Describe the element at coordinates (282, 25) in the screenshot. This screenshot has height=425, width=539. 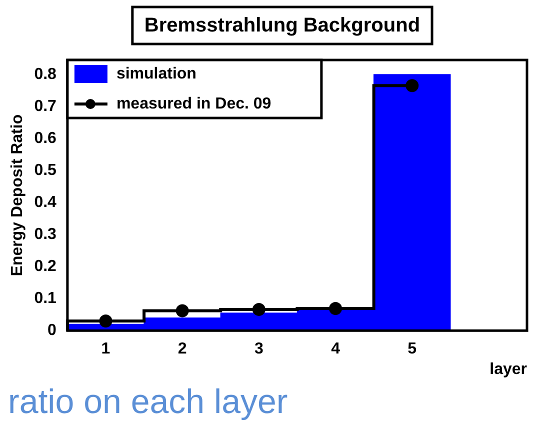
I see `chart-title: Bremsstrahlung Background` at that location.